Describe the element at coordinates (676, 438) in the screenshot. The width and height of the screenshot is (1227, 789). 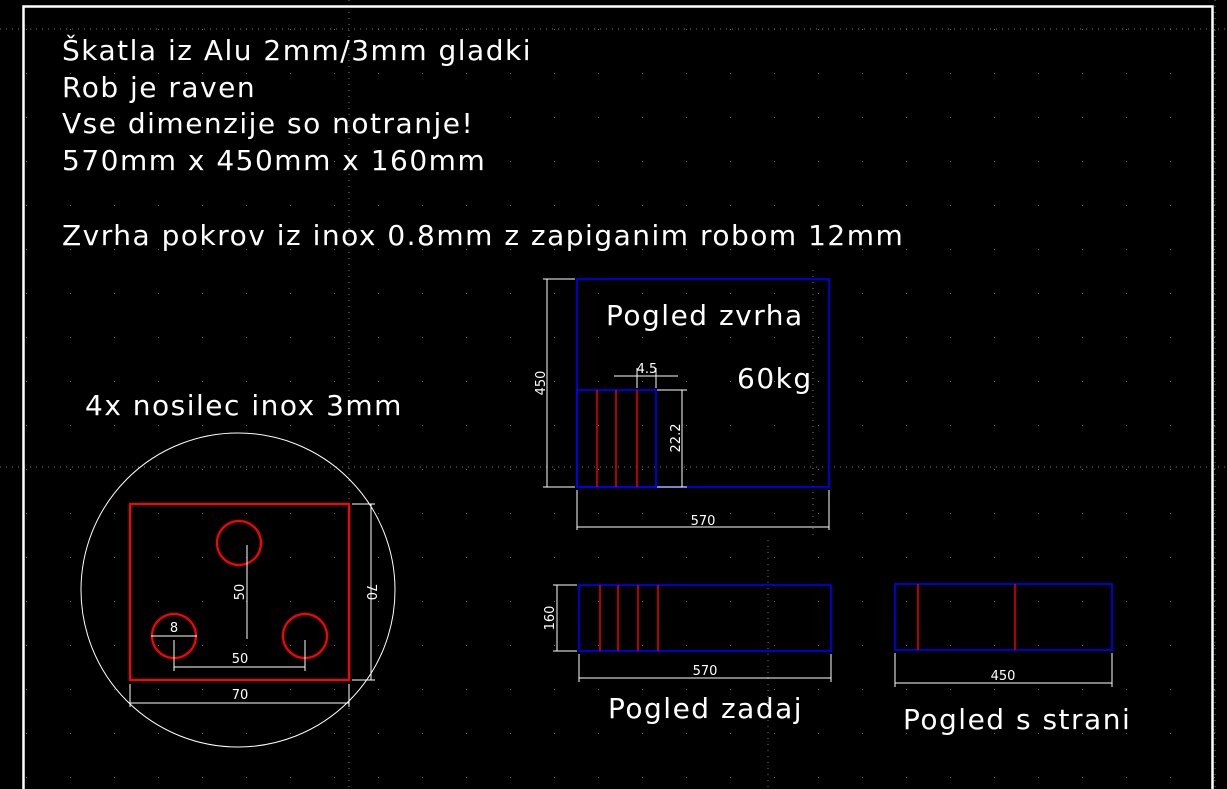
I see `dimension-label: 22.2` at that location.